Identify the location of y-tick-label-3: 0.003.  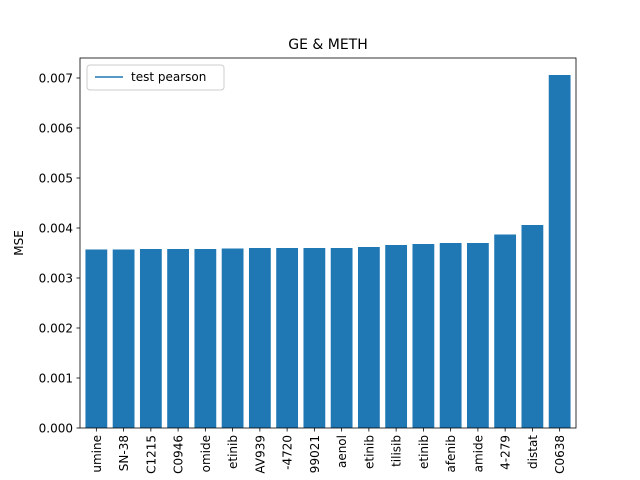
(56, 279).